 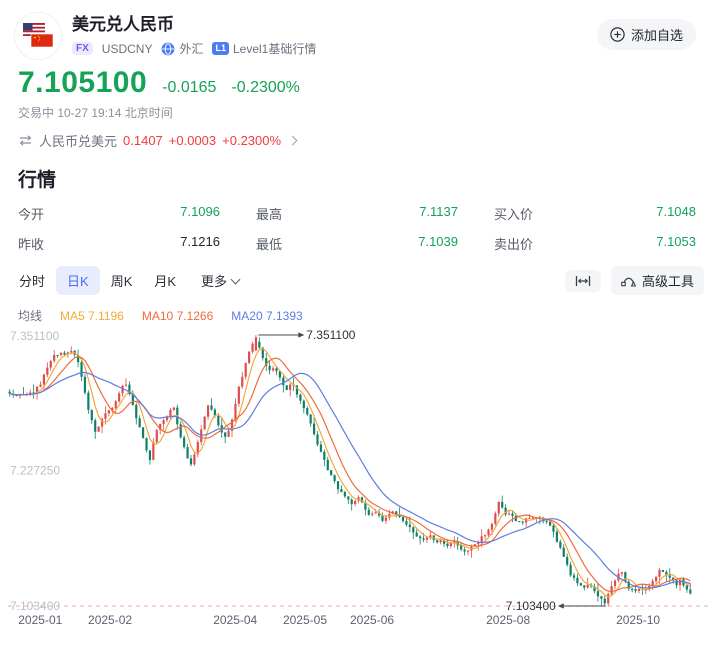 What do you see at coordinates (143, 140) in the screenshot?
I see `inverse-price: 0.1407` at bounding box center [143, 140].